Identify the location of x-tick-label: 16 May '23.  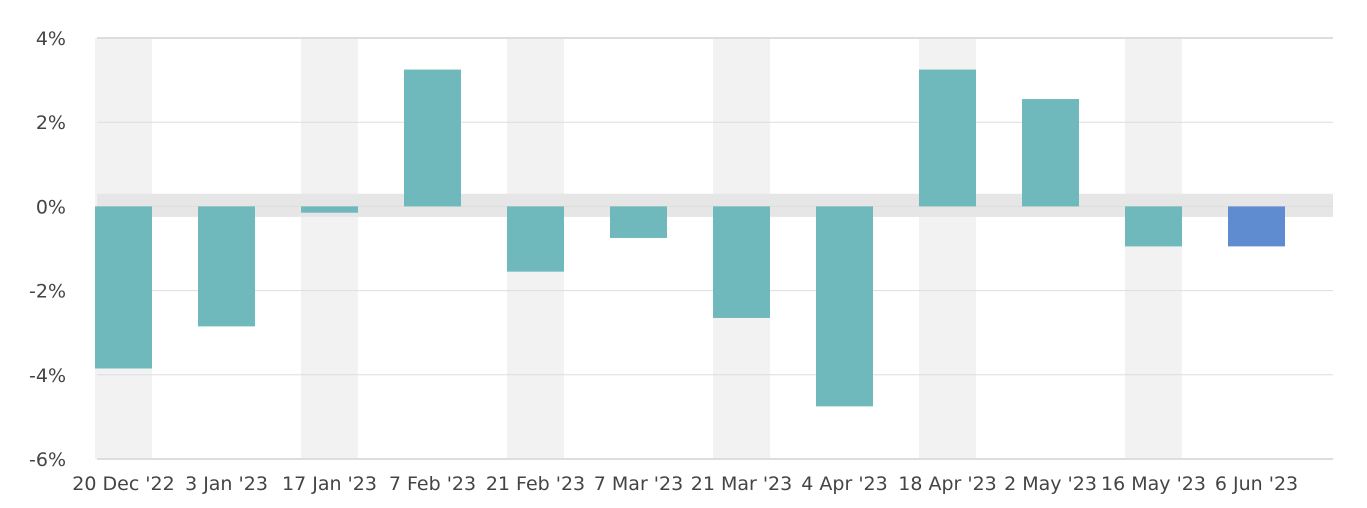
(1153, 484).